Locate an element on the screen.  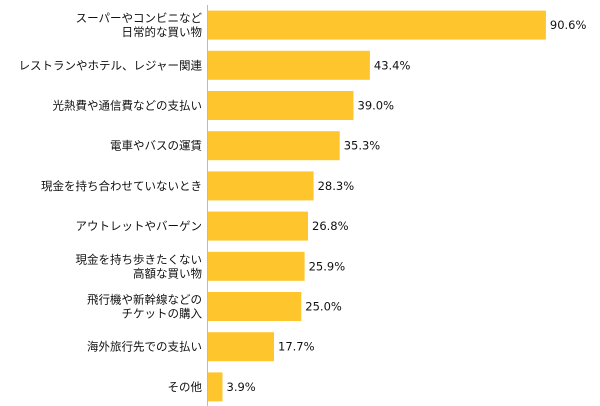
value-label: 25.0% is located at coordinates (323, 307).